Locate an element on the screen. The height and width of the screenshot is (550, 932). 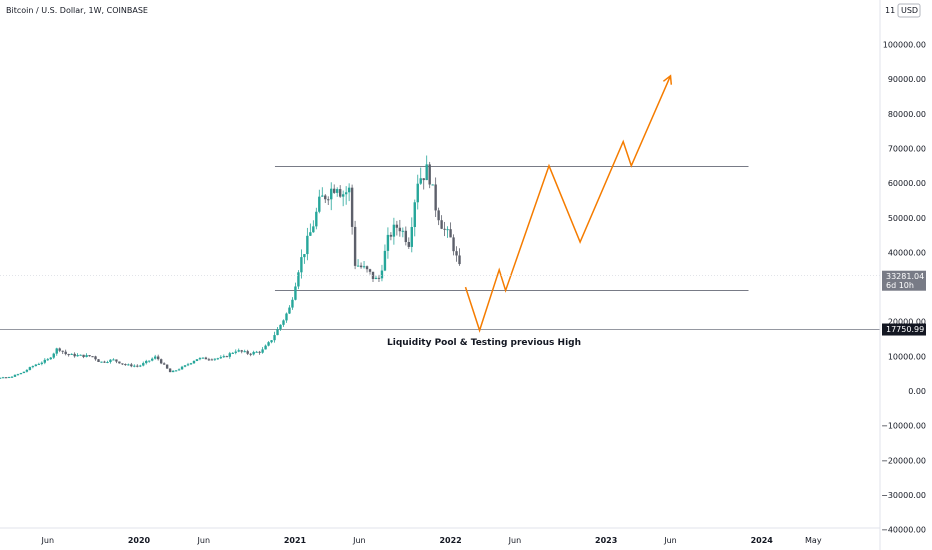
x-tick-label: May is located at coordinates (813, 540).